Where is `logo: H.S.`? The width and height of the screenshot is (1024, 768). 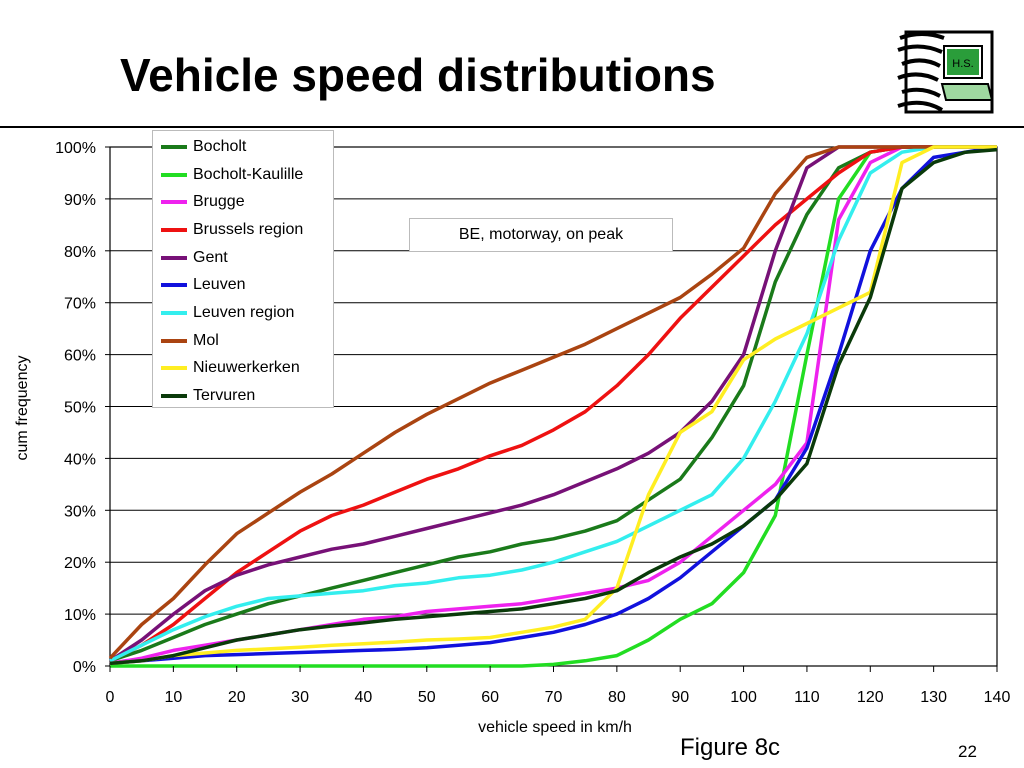
logo: H.S. is located at coordinates (944, 73).